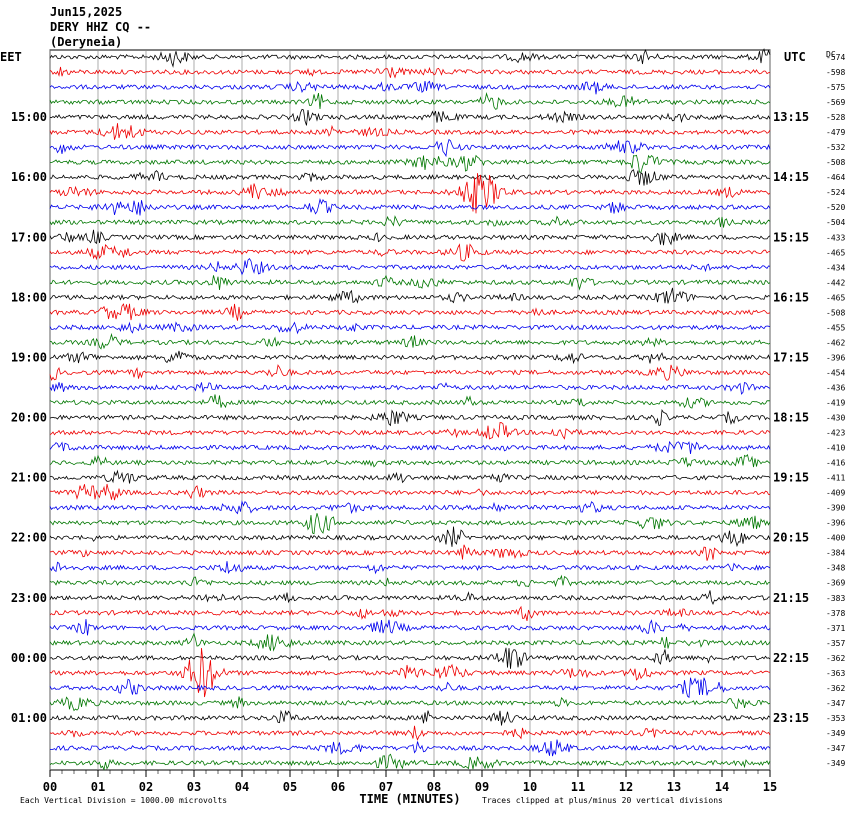 This screenshot has width=850, height=814. What do you see at coordinates (791, 177) in the screenshot?
I see `right-hour-label: 14:15` at bounding box center [791, 177].